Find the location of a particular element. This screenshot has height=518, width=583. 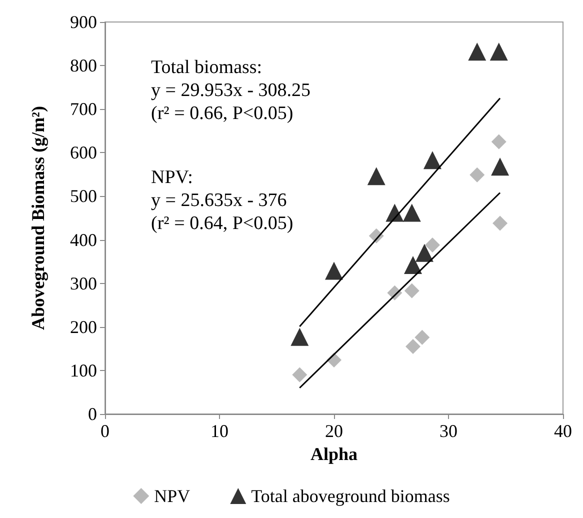

x-tick-label: 30 is located at coordinates (449, 431).